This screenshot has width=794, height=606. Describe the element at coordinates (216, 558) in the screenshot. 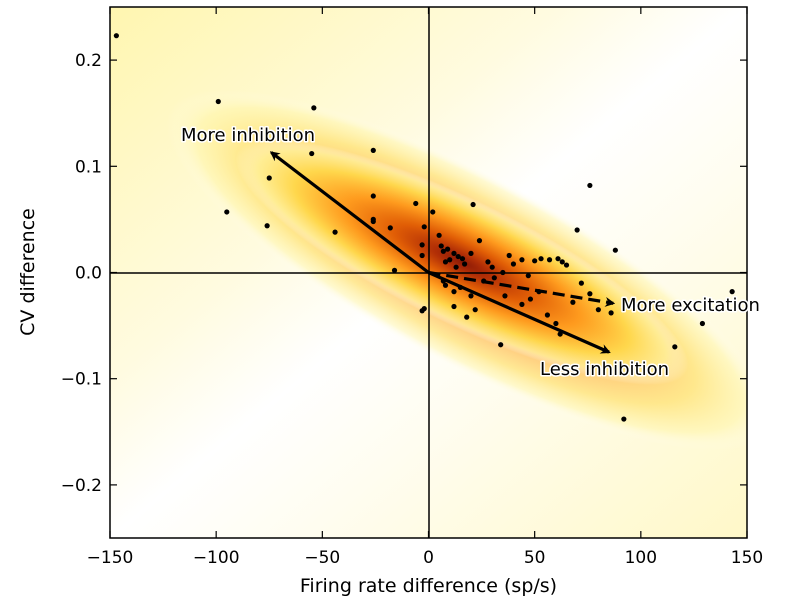

I see `x-tick-label: −100` at that location.